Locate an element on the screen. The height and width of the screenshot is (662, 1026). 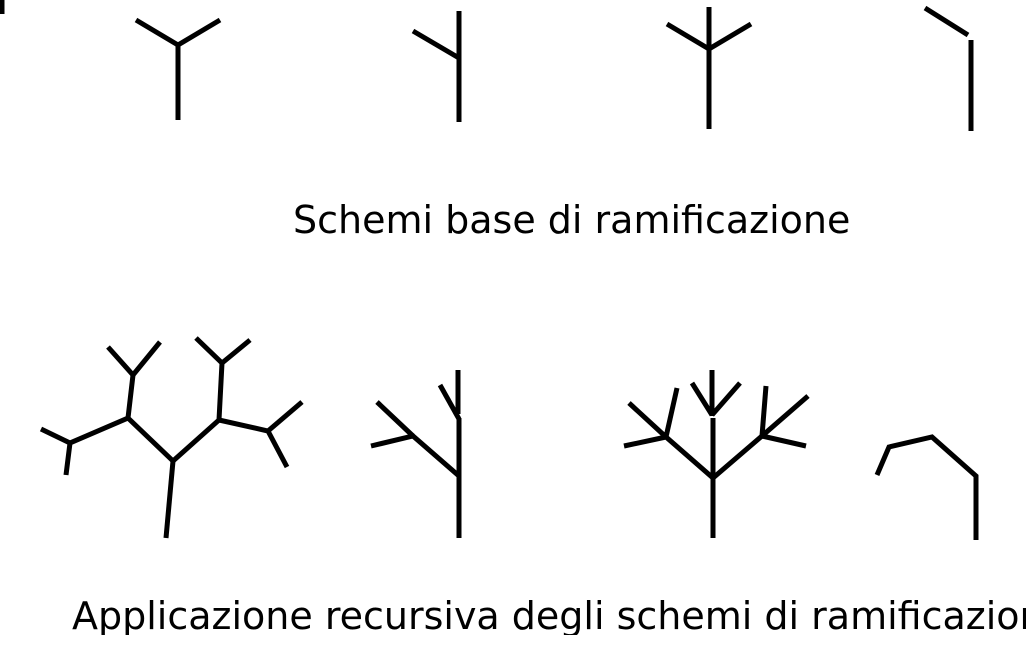
left-side-branch is located at coordinates (96, 445).